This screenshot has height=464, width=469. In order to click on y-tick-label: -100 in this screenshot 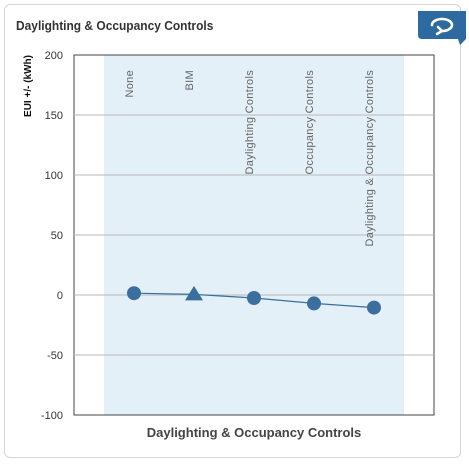, I will do `click(52, 416)`.